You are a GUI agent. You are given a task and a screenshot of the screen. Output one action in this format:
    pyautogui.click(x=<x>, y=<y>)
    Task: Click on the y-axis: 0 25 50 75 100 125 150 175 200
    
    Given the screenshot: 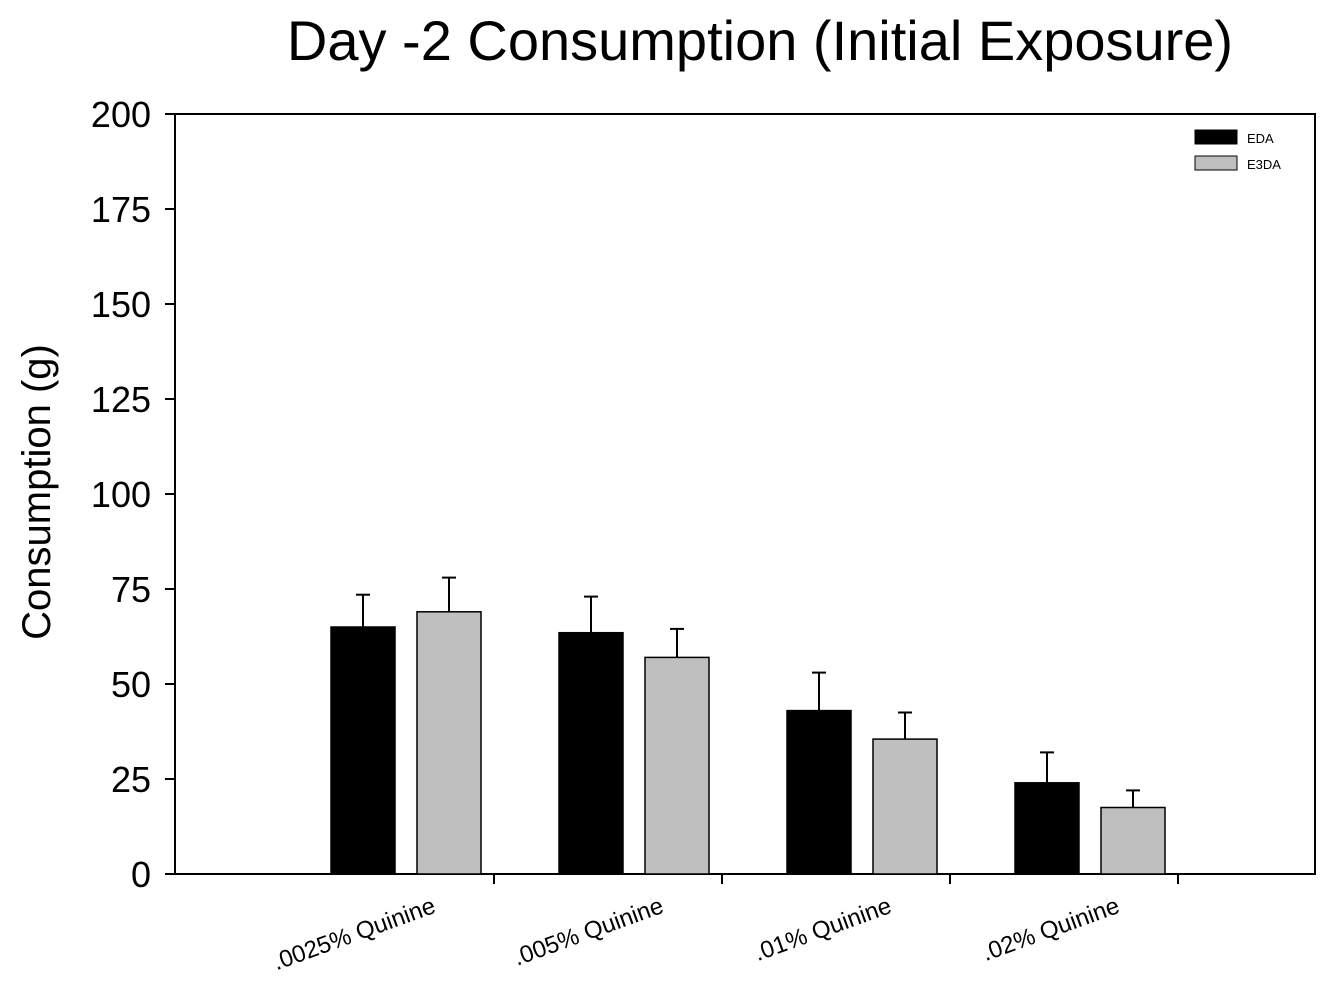 What is the action you would take?
    pyautogui.click(x=133, y=494)
    